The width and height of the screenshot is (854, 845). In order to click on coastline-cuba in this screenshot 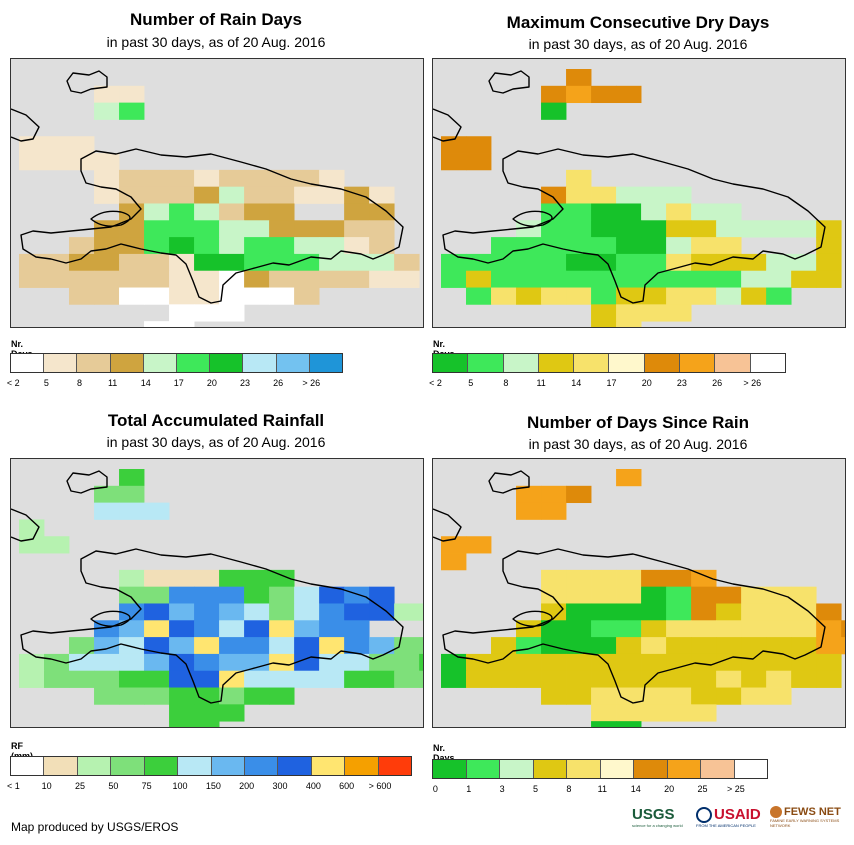, I will do `click(447, 525)`.